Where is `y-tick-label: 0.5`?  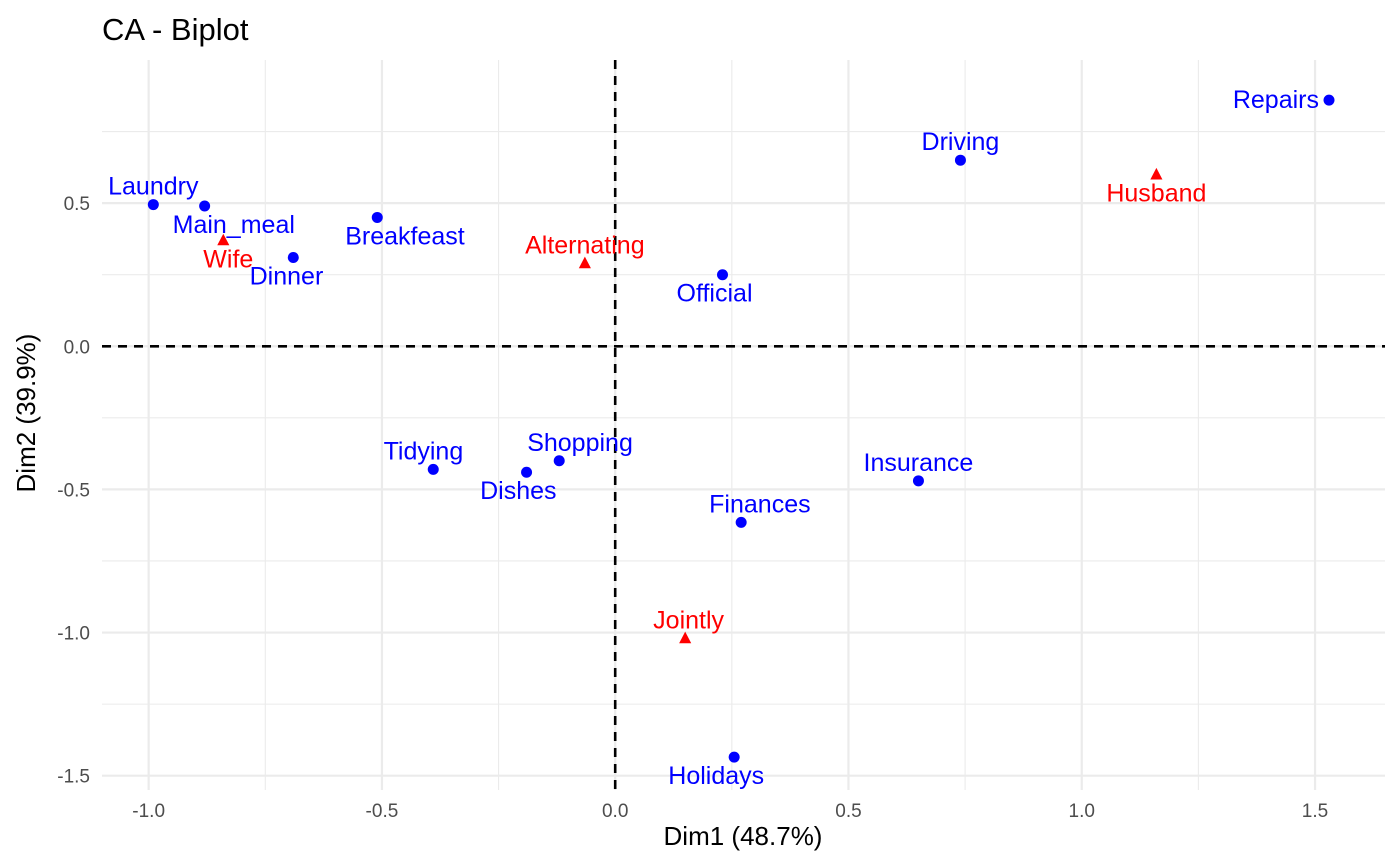
y-tick-label: 0.5 is located at coordinates (77, 204).